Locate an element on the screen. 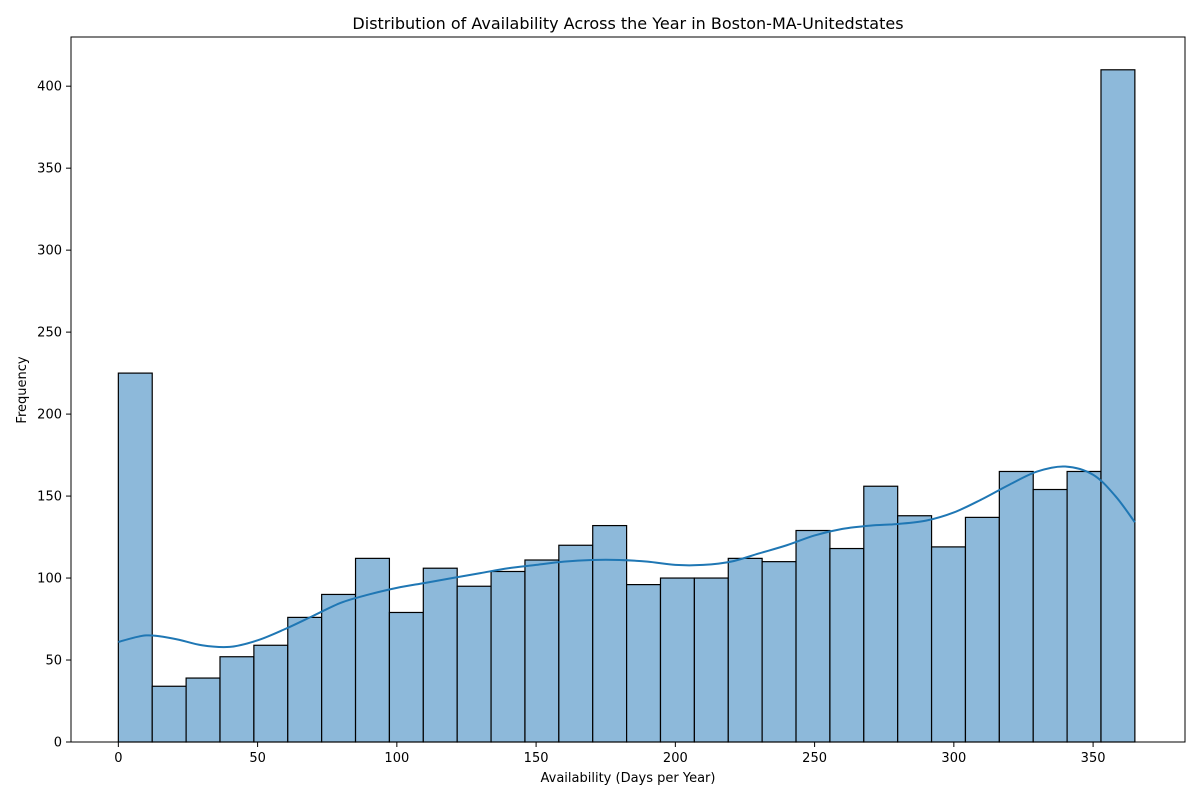 The width and height of the screenshot is (1200, 800). x-tick-label: 350 is located at coordinates (1093, 758).